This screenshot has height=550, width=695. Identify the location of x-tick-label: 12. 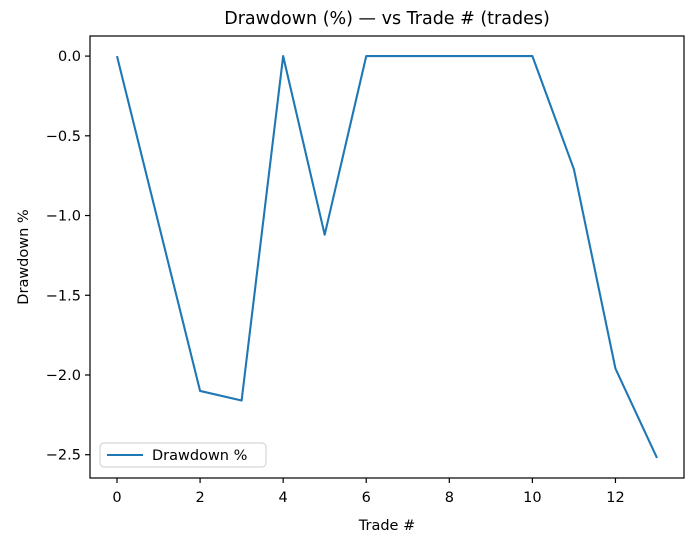
(615, 498).